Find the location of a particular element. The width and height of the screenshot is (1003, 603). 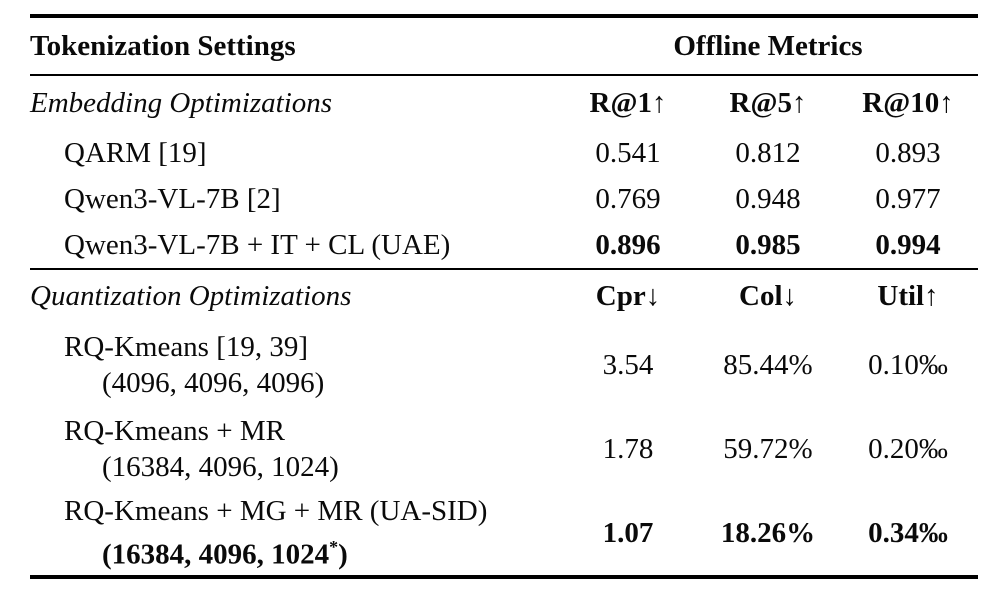

top-rule is located at coordinates (504, 16).